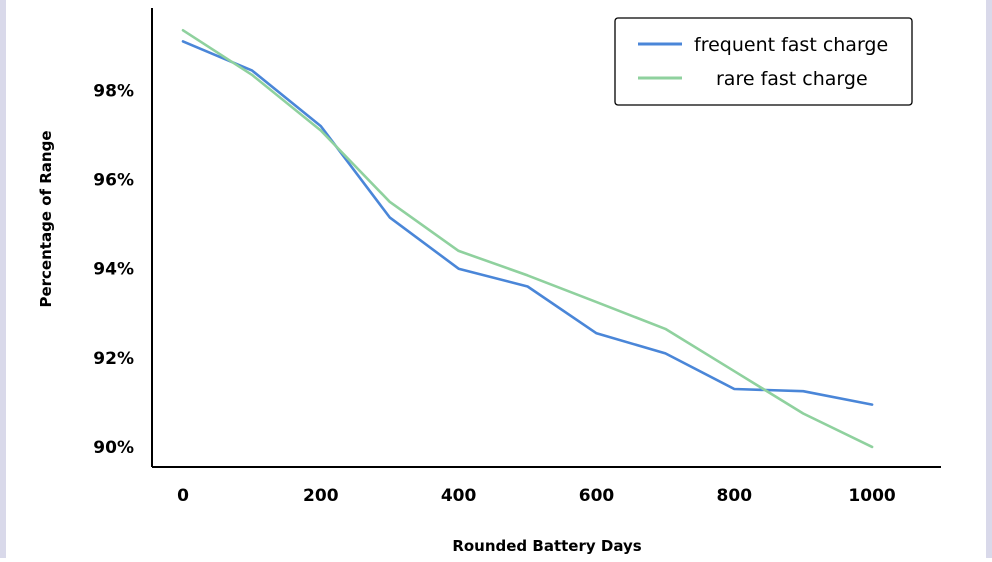  What do you see at coordinates (459, 496) in the screenshot?
I see `x-tick-label: 400` at bounding box center [459, 496].